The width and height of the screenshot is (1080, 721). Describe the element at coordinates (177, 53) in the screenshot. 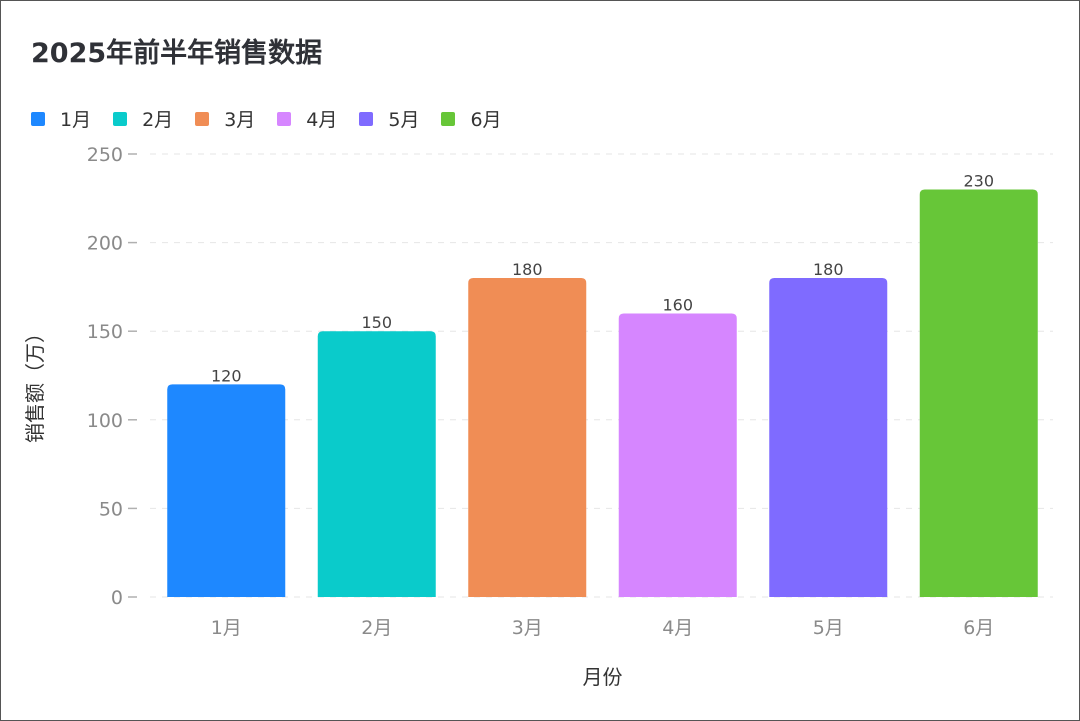

I see `chart-title: 2025年前半年销售数据` at that location.